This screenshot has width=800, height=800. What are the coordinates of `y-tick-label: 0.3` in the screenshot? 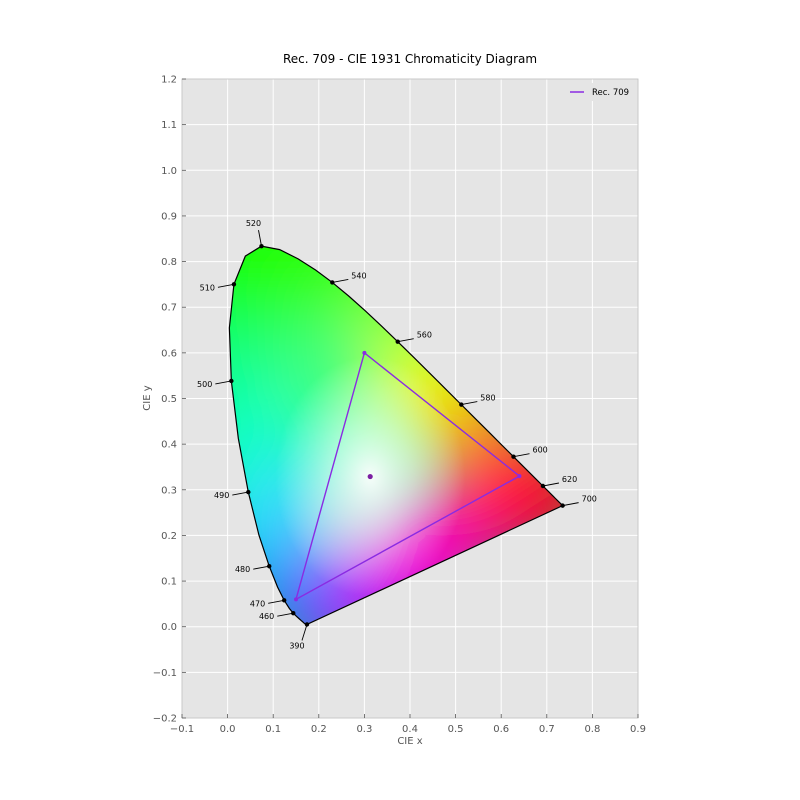 It's located at (169, 490).